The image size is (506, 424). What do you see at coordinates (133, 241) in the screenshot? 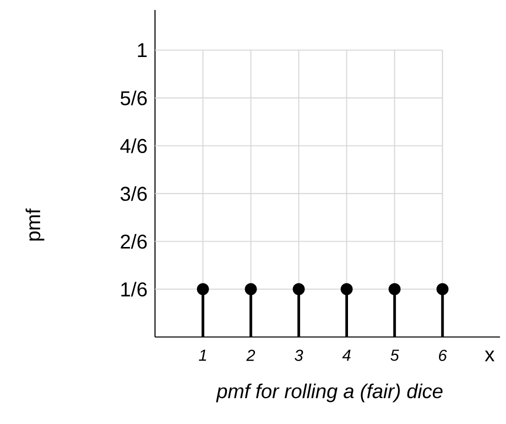
I see `y-tick-label: 2/6` at bounding box center [133, 241].